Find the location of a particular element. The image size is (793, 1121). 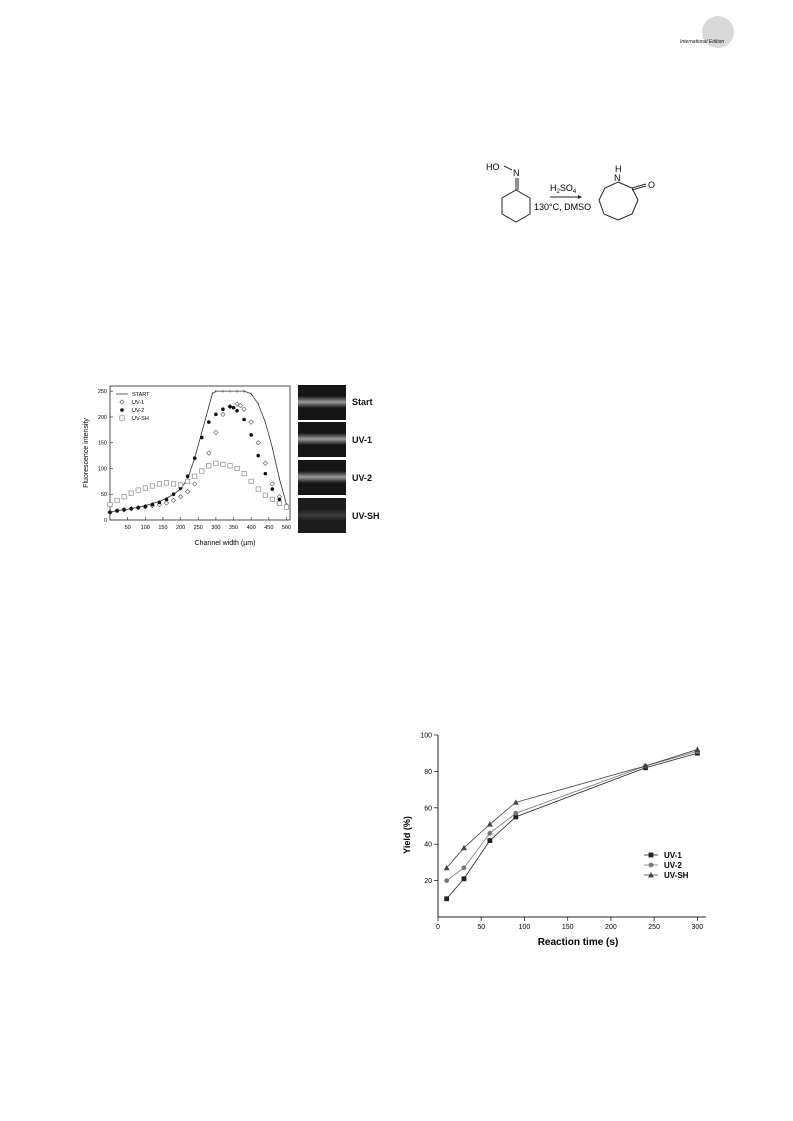

fig1-x-tick-label: 250 is located at coordinates (198, 528).